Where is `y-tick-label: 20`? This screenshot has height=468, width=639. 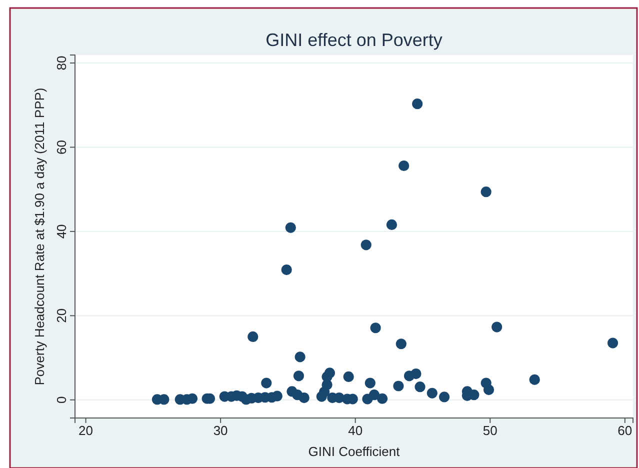
y-tick-label: 20 is located at coordinates (61, 315).